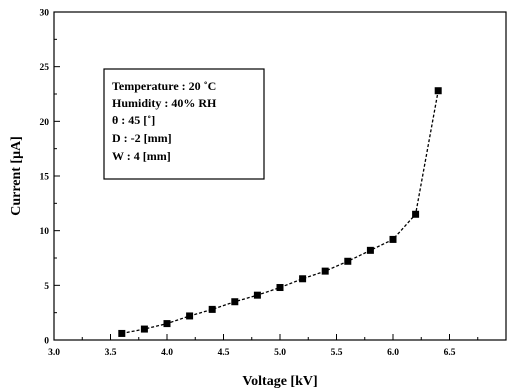 Image resolution: width=512 pixels, height=392 pixels. What do you see at coordinates (16, 176) in the screenshot?
I see `y-axis-title: Current [μA]` at bounding box center [16, 176].